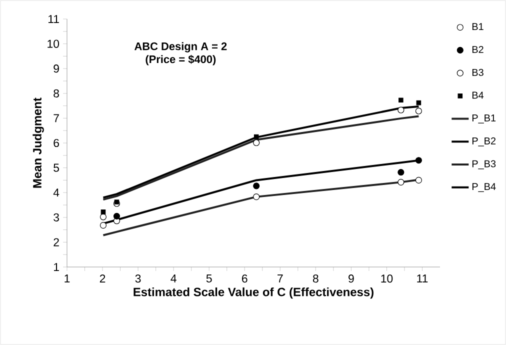 This screenshot has height=345, width=506. Describe the element at coordinates (57, 168) in the screenshot. I see `y-tick-label: 5` at that location.